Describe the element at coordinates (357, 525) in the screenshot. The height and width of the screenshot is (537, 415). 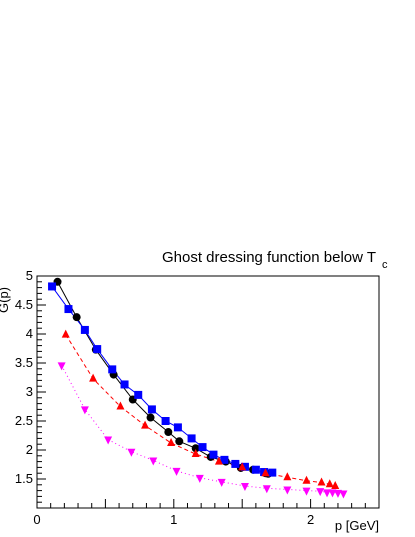
I see `x-axis-title: p [GeV]` at that location.